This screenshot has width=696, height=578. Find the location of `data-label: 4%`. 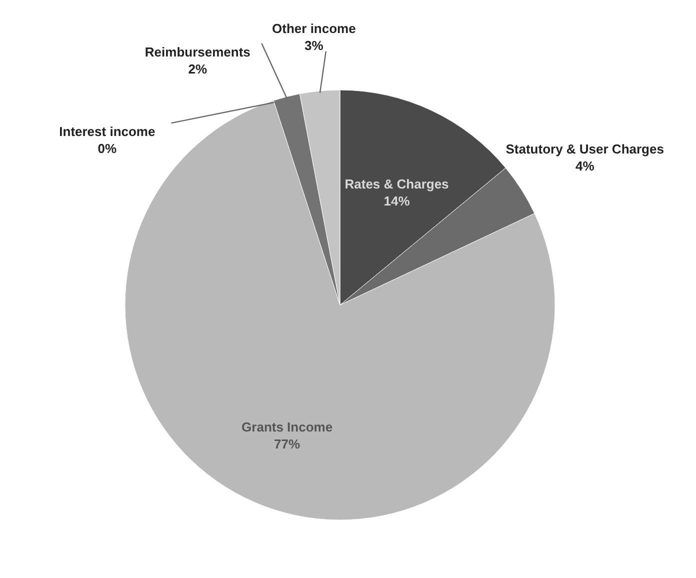

data-label: 4% is located at coordinates (585, 166).